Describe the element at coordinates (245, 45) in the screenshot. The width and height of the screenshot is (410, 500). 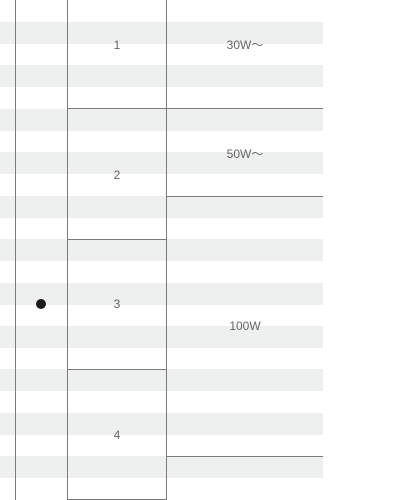
I see `row-wattage: 30W～` at that location.